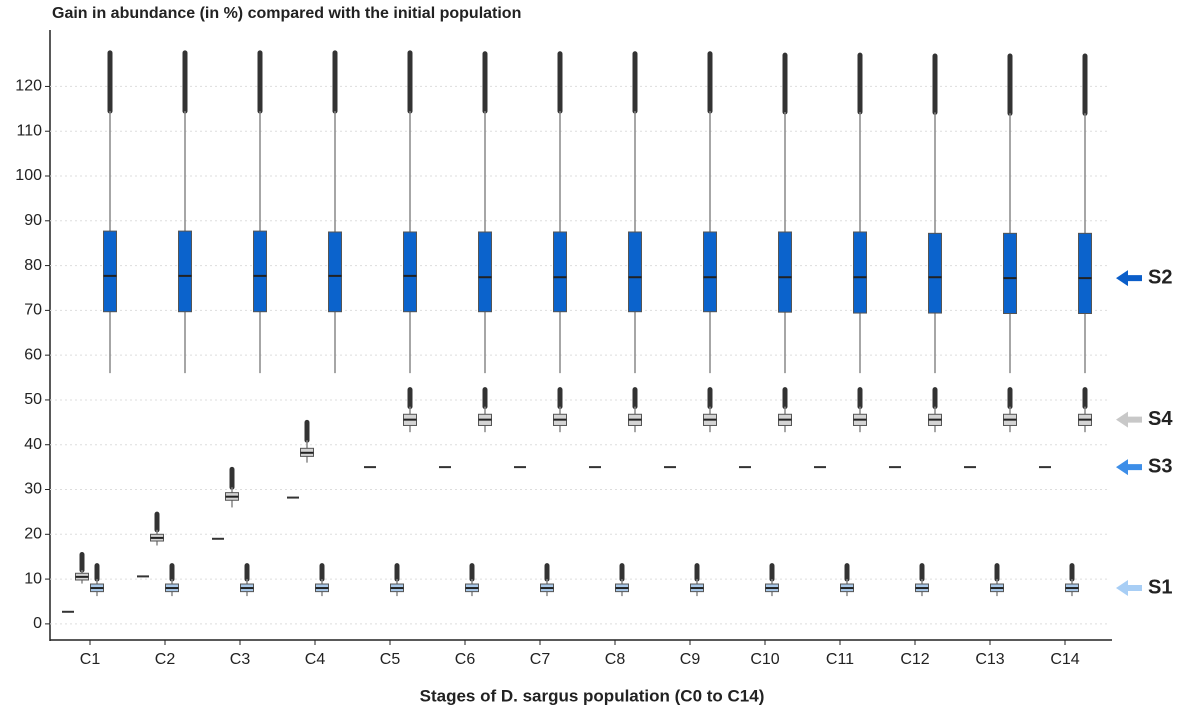  I want to click on x-tick-label: C9, so click(690, 659).